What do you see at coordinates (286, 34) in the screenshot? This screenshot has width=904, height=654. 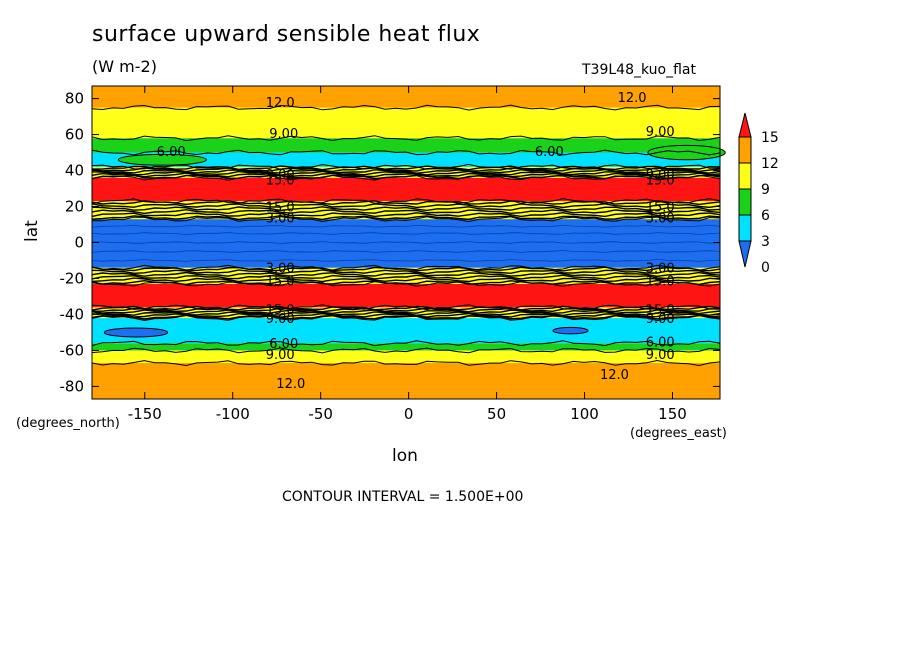 I see `chart-title: surface upward sensible heat flux` at bounding box center [286, 34].